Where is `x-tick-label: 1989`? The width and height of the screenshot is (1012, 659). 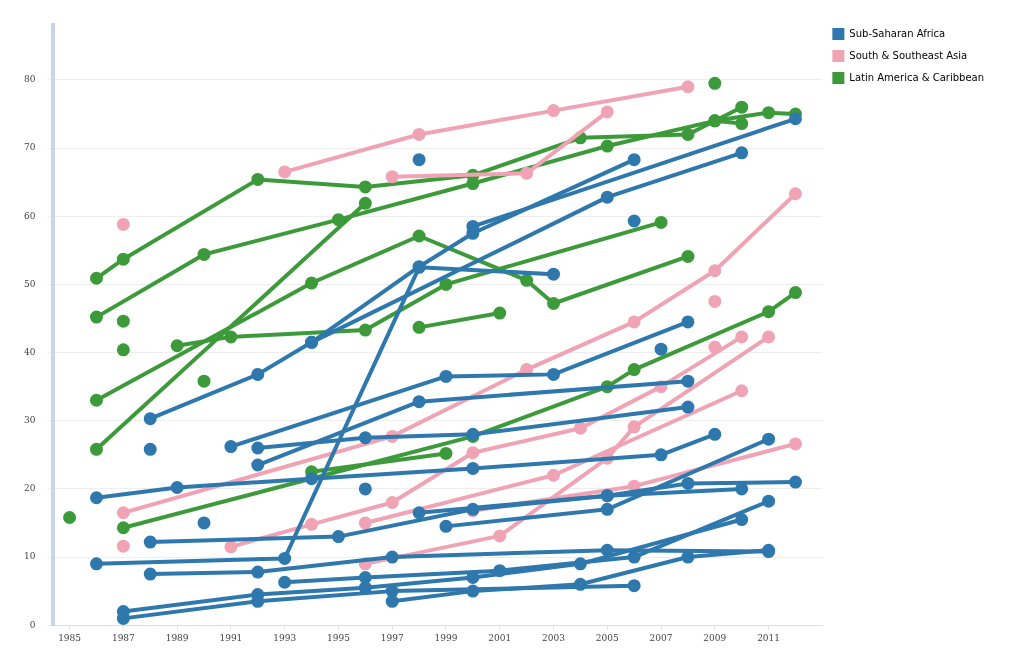 x-tick-label: 1989 is located at coordinates (177, 637).